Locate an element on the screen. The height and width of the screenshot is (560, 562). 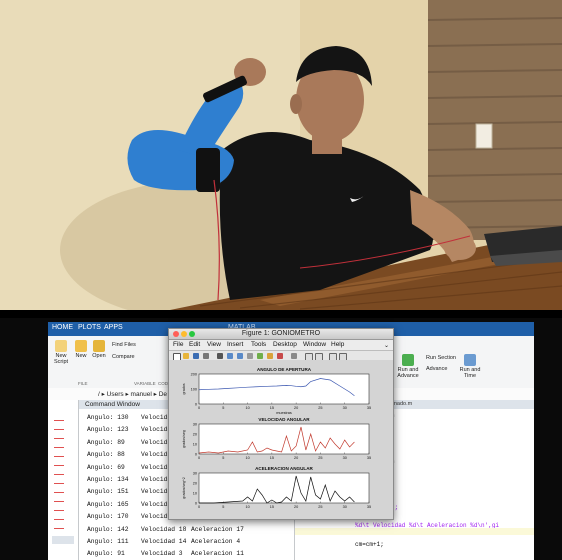
link-icon is located at coordinates (294, 356).